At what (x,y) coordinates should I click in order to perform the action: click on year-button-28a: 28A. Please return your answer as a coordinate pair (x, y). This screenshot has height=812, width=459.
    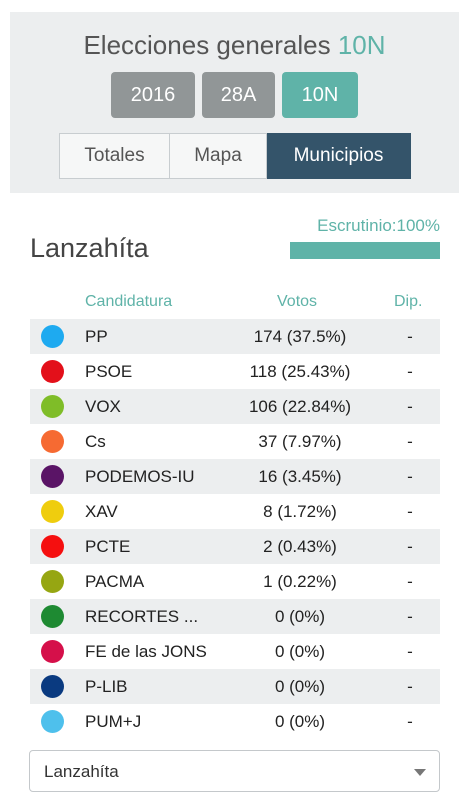
    Looking at the image, I should click on (238, 95).